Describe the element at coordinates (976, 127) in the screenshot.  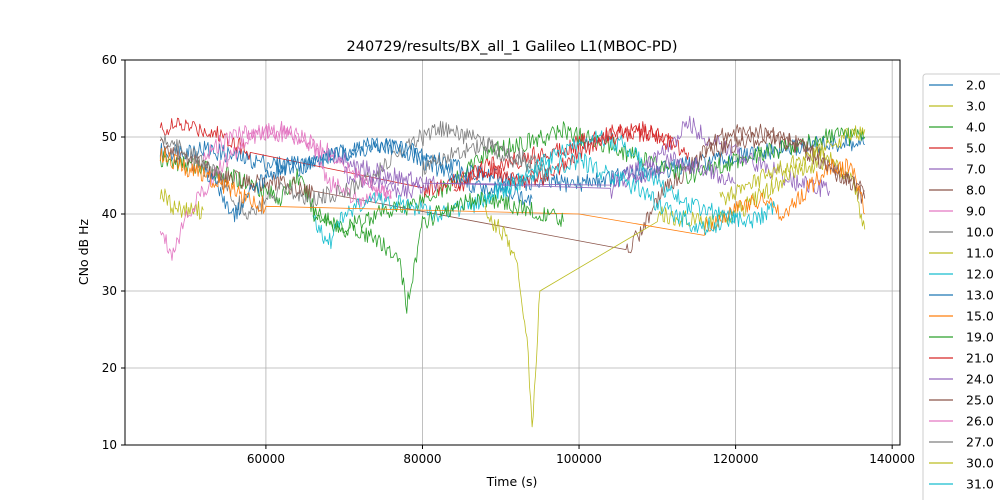
I see `legend-label: 4.0` at that location.